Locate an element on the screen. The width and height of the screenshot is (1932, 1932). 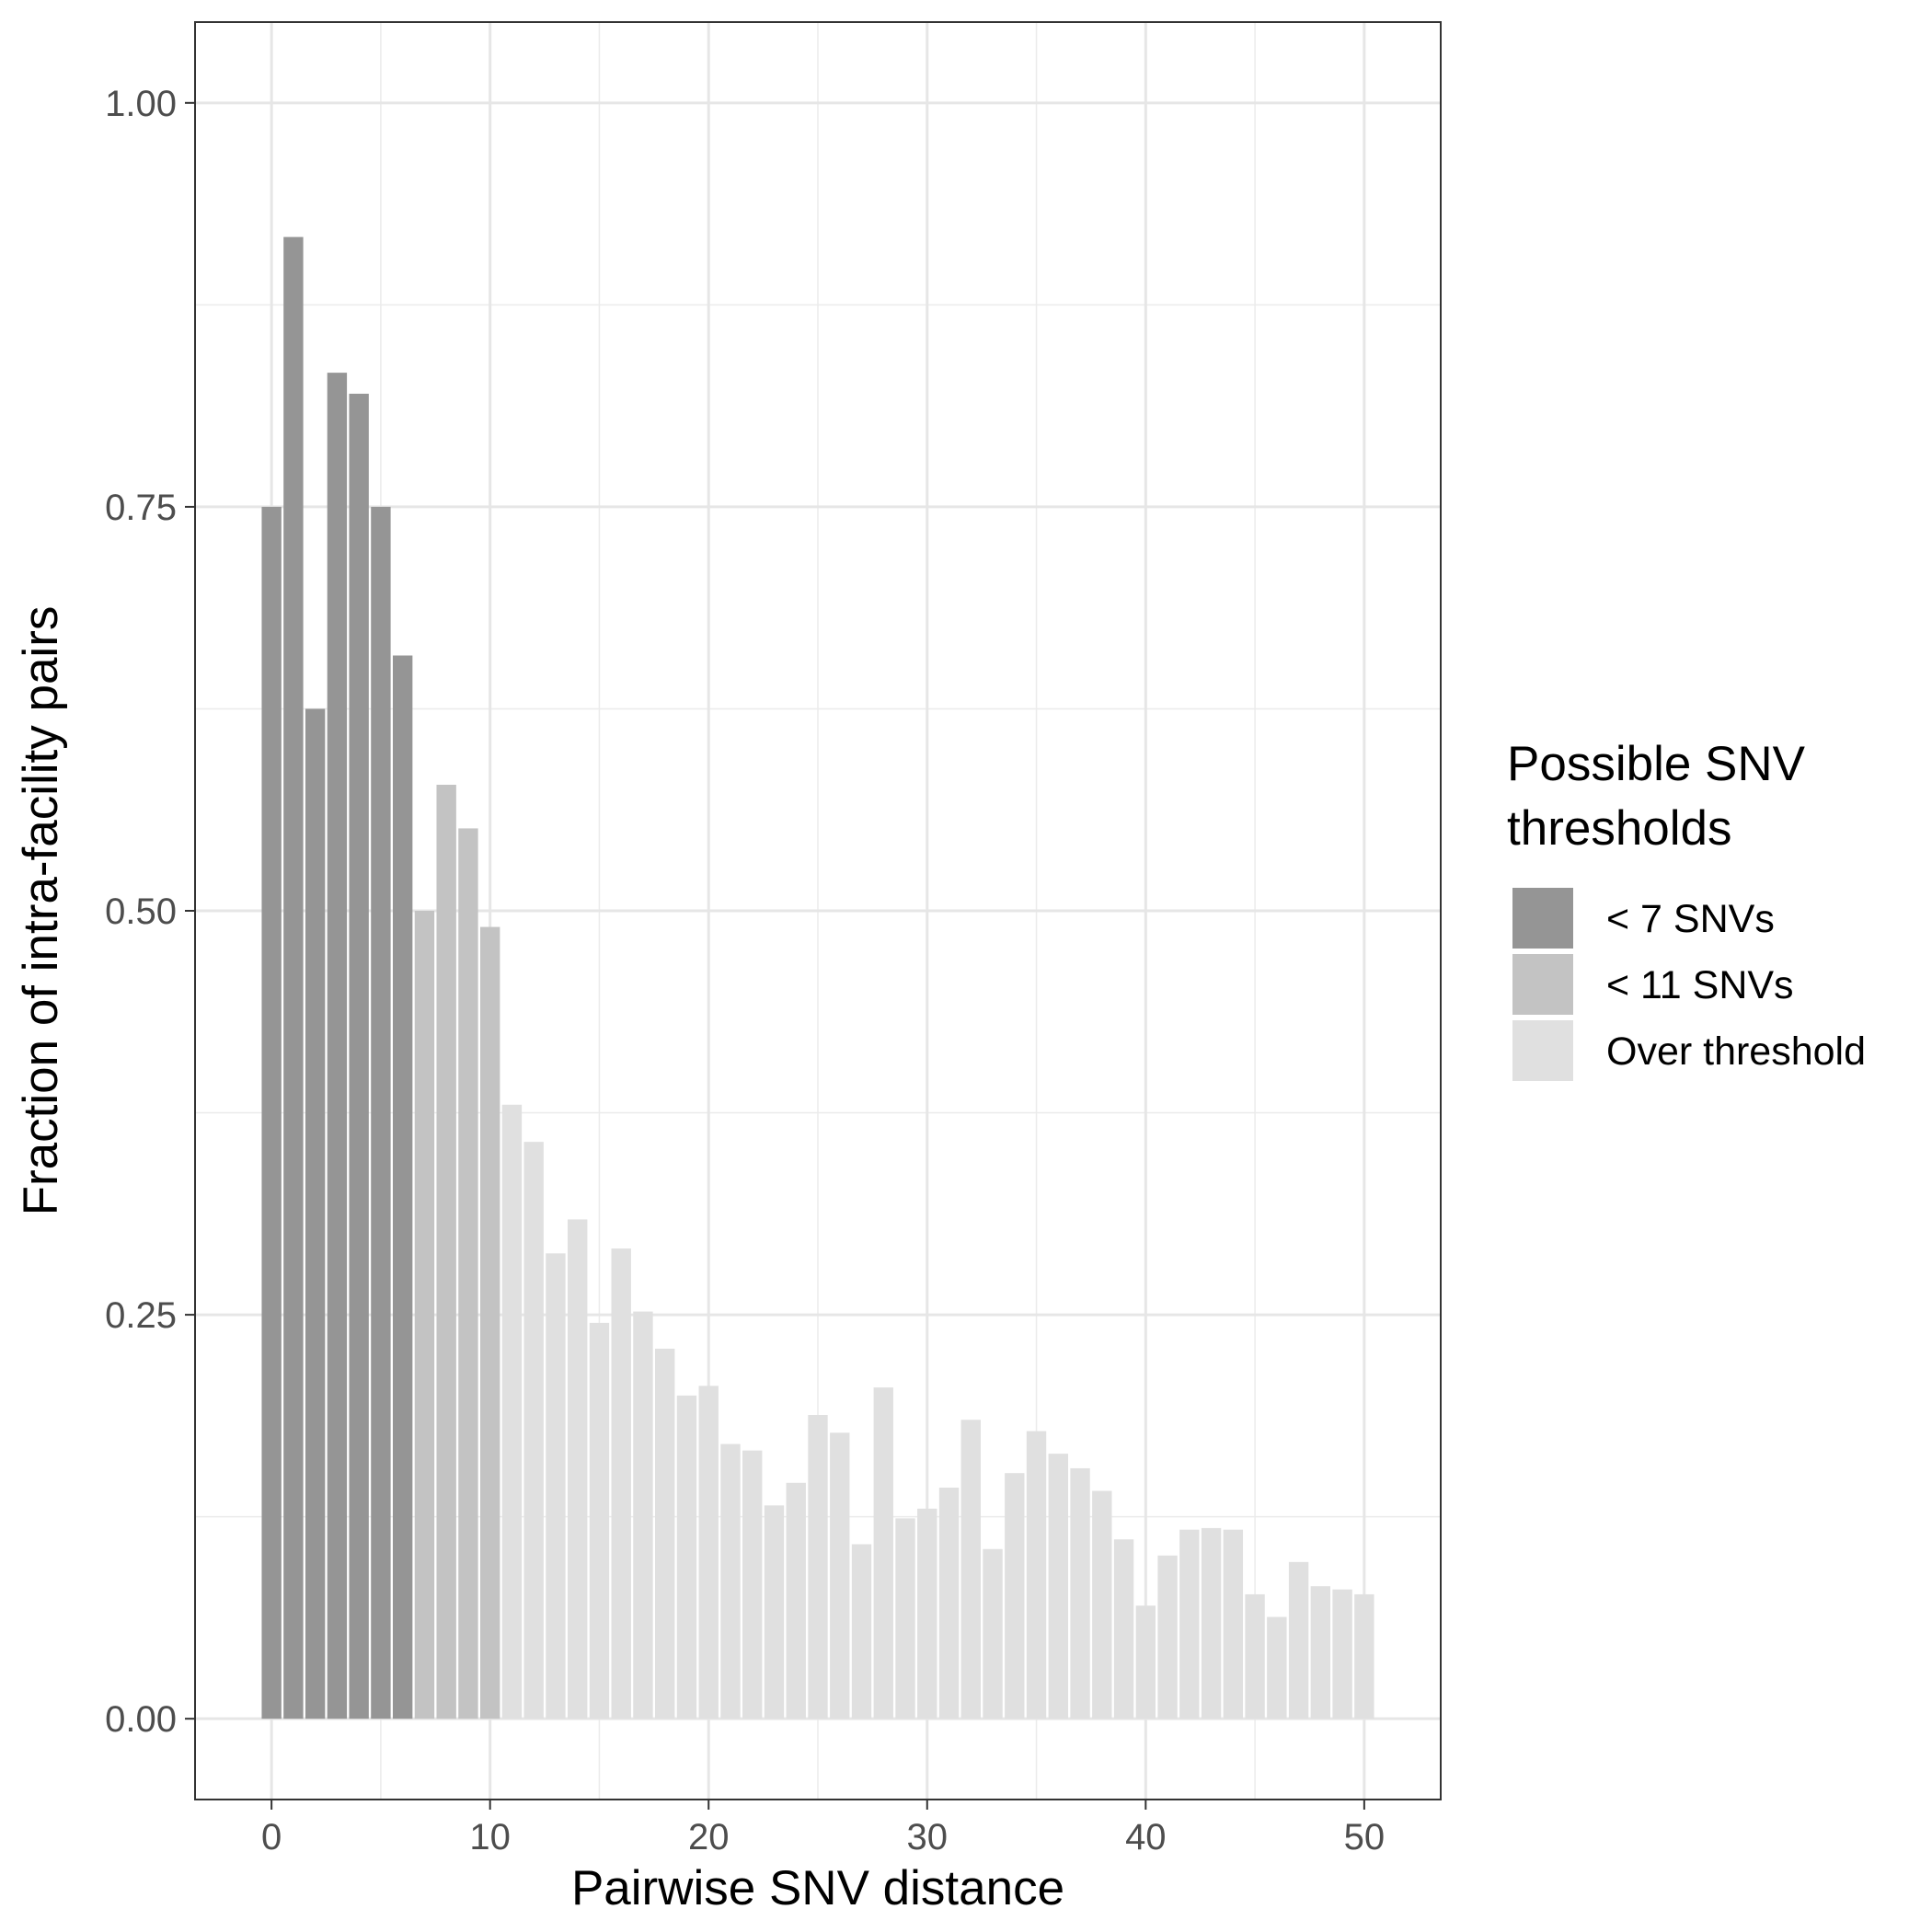
x-tick-label: 10 is located at coordinates (490, 1837).